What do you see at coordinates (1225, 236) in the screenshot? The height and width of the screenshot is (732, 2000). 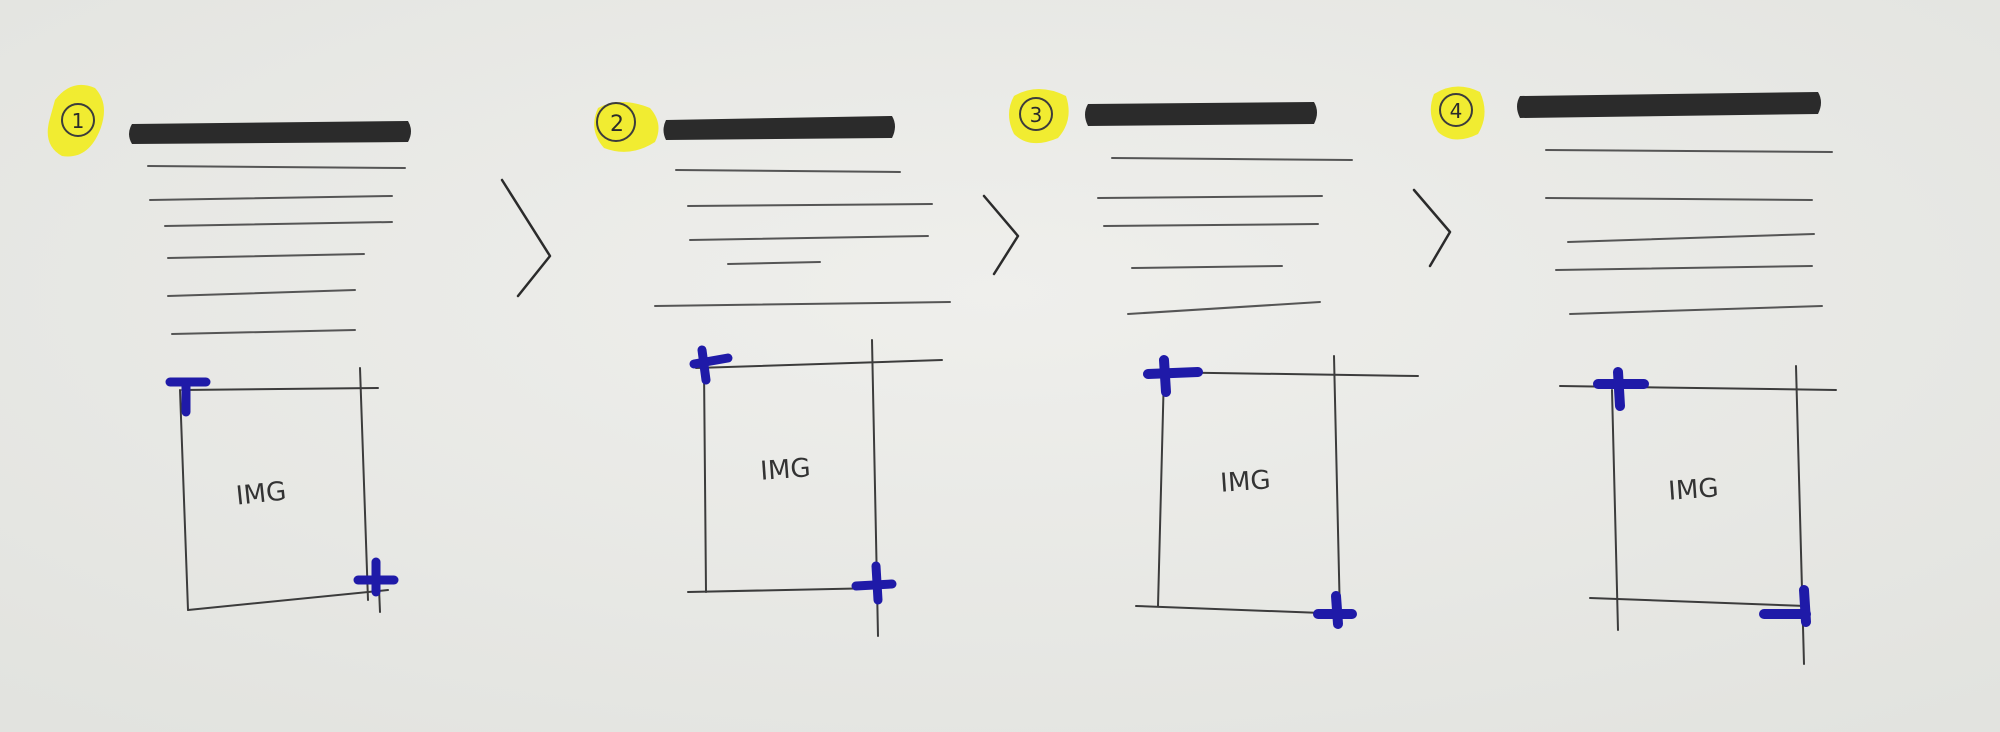 I see `step-3-text-lines` at bounding box center [1225, 236].